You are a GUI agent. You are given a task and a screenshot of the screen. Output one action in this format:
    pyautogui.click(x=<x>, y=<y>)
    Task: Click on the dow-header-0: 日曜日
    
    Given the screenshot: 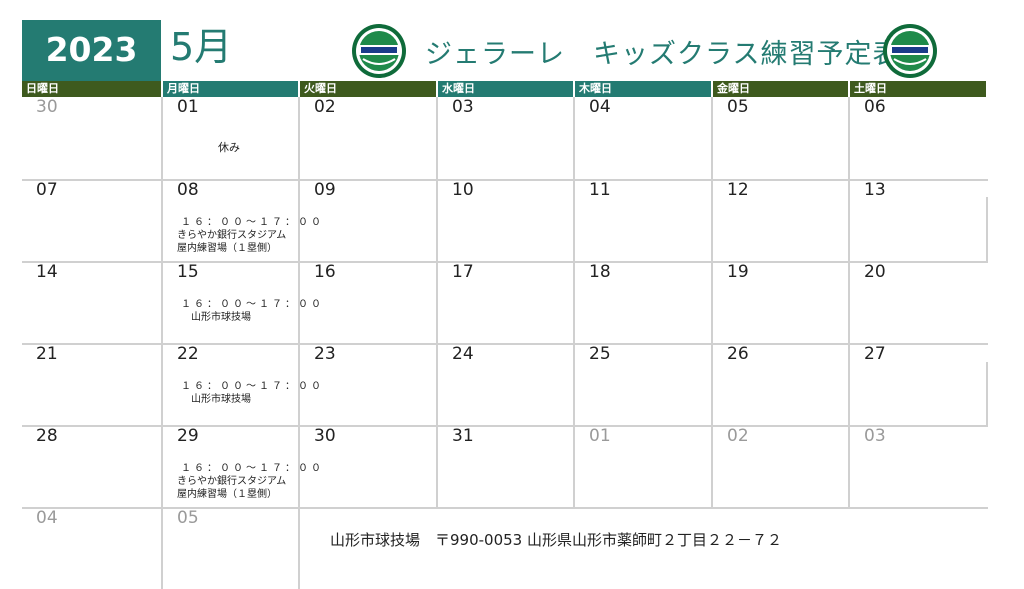 What is the action you would take?
    pyautogui.click(x=91, y=89)
    